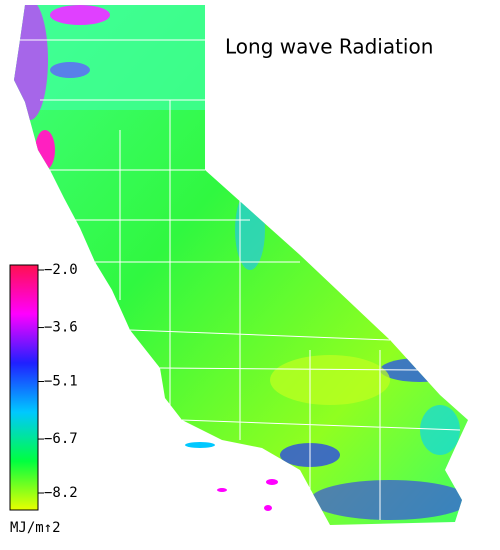  I want to click on map-title: Long wave Radiation, so click(329, 47).